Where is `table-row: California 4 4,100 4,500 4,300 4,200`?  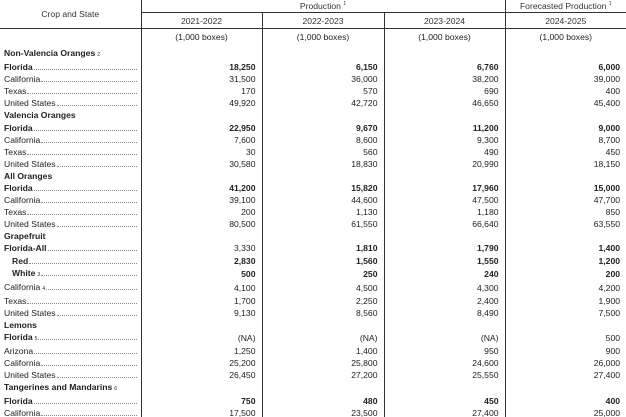
table-row: California 4 4,100 4,500 4,300 4,200 is located at coordinates (313, 287).